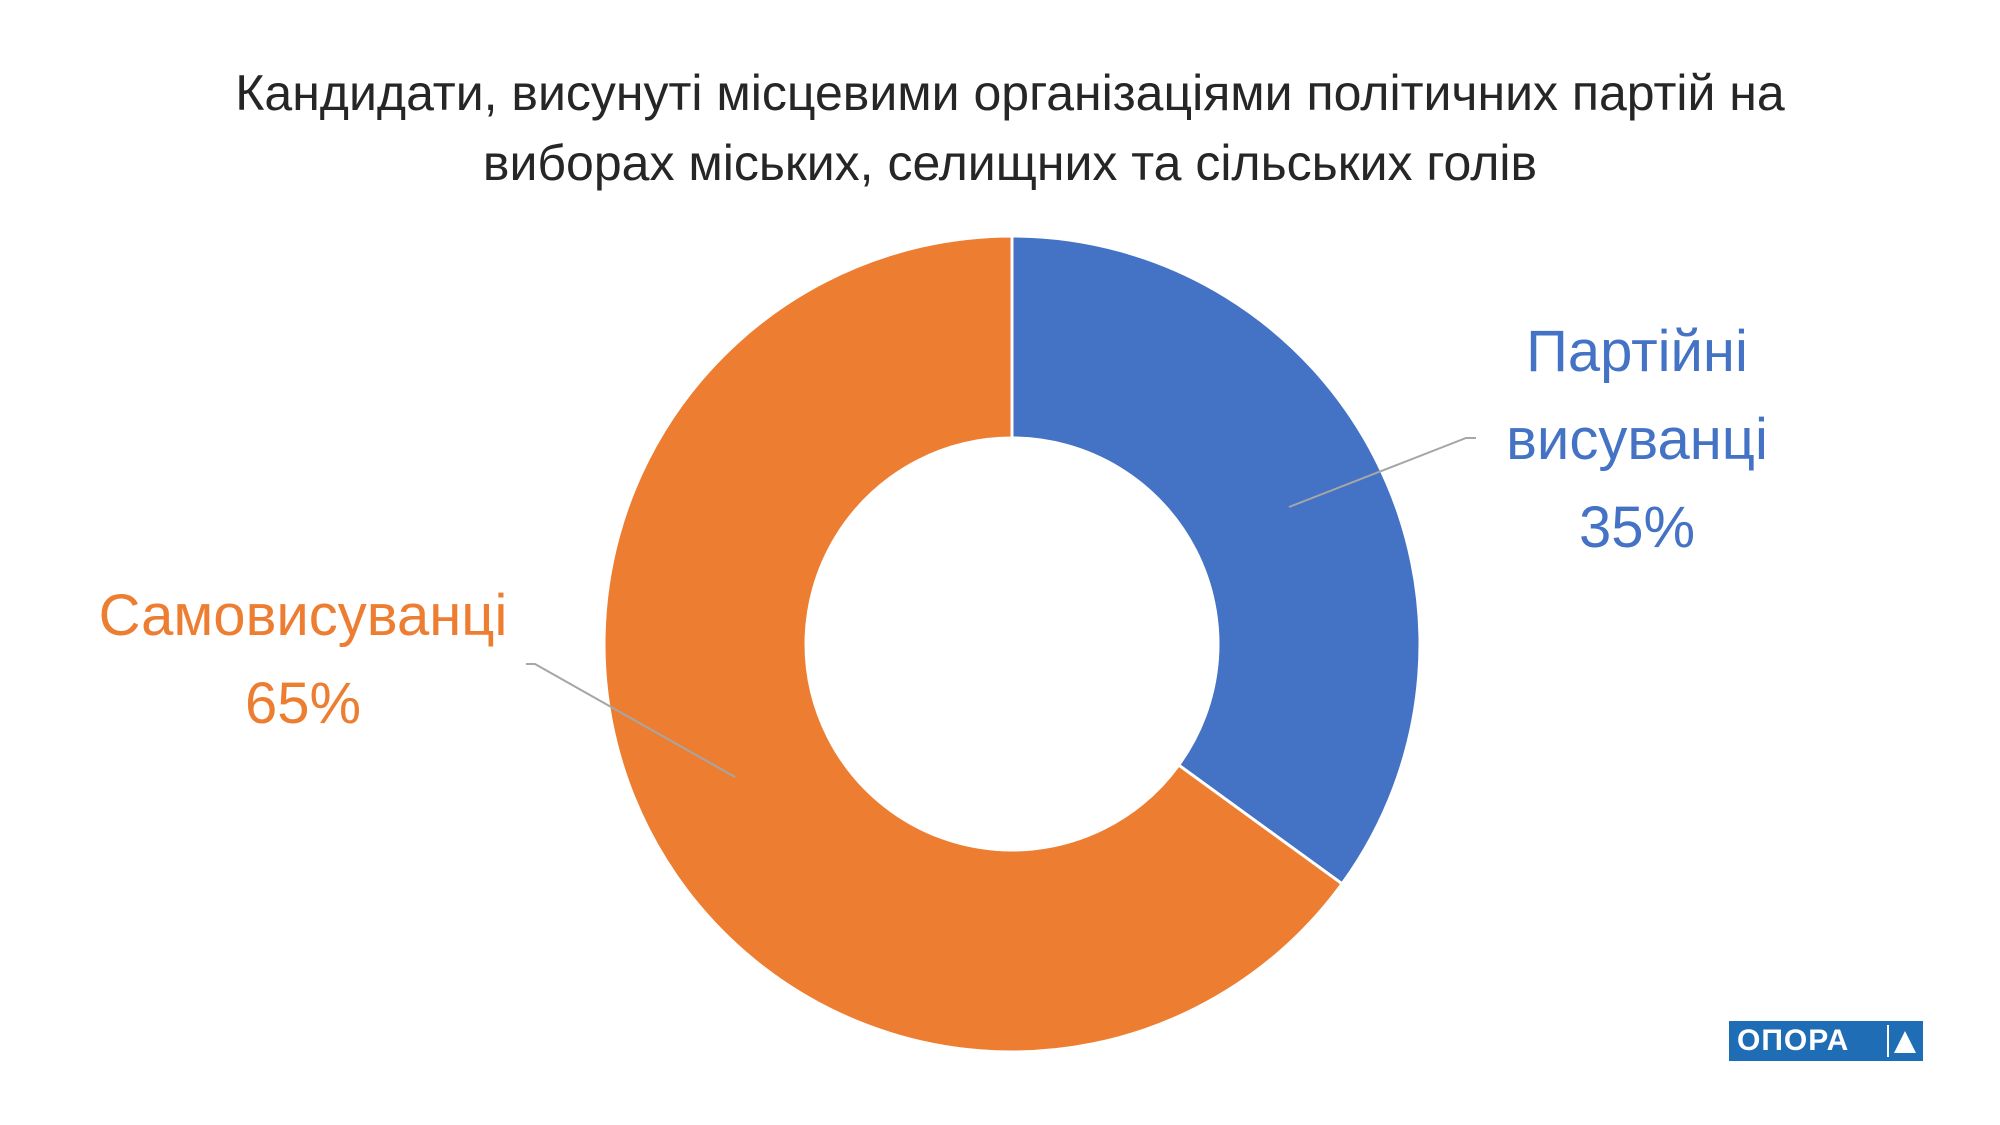 The height and width of the screenshot is (1125, 2000). Describe the element at coordinates (1637, 527) in the screenshot. I see `value-label: 35%` at that location.